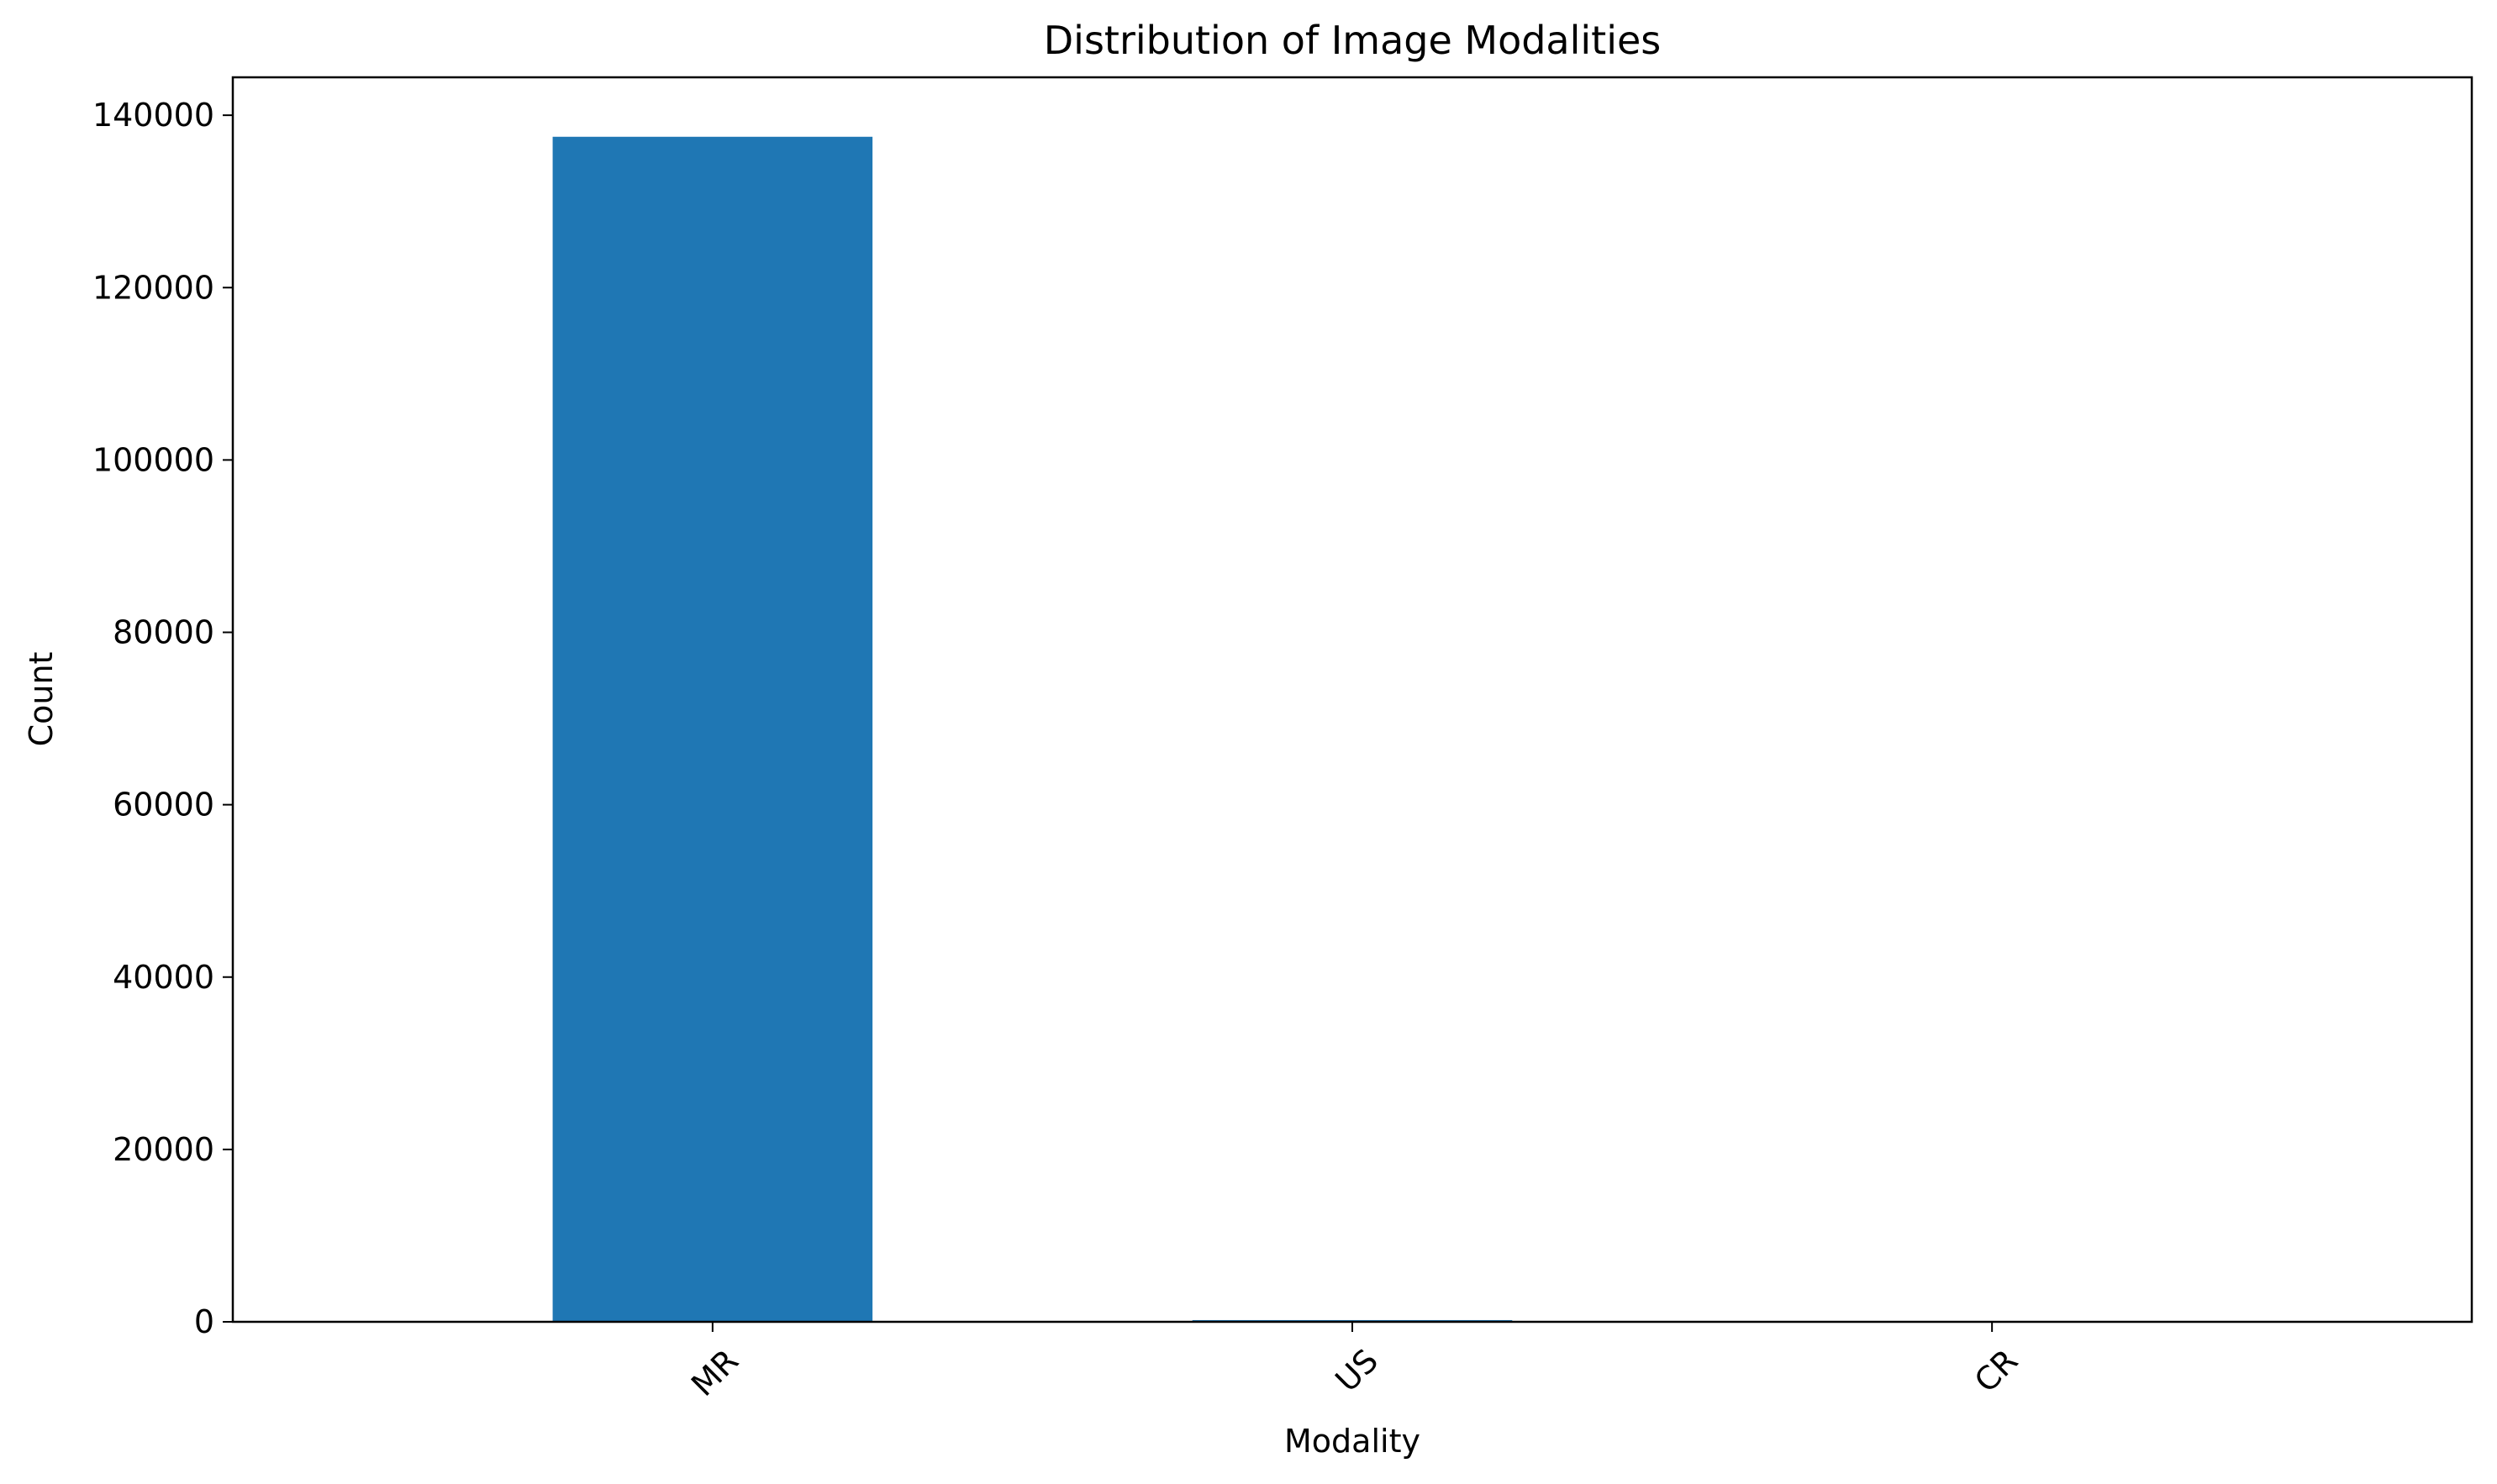  Describe the element at coordinates (153, 460) in the screenshot. I see `y-tick-label: 100000` at that location.